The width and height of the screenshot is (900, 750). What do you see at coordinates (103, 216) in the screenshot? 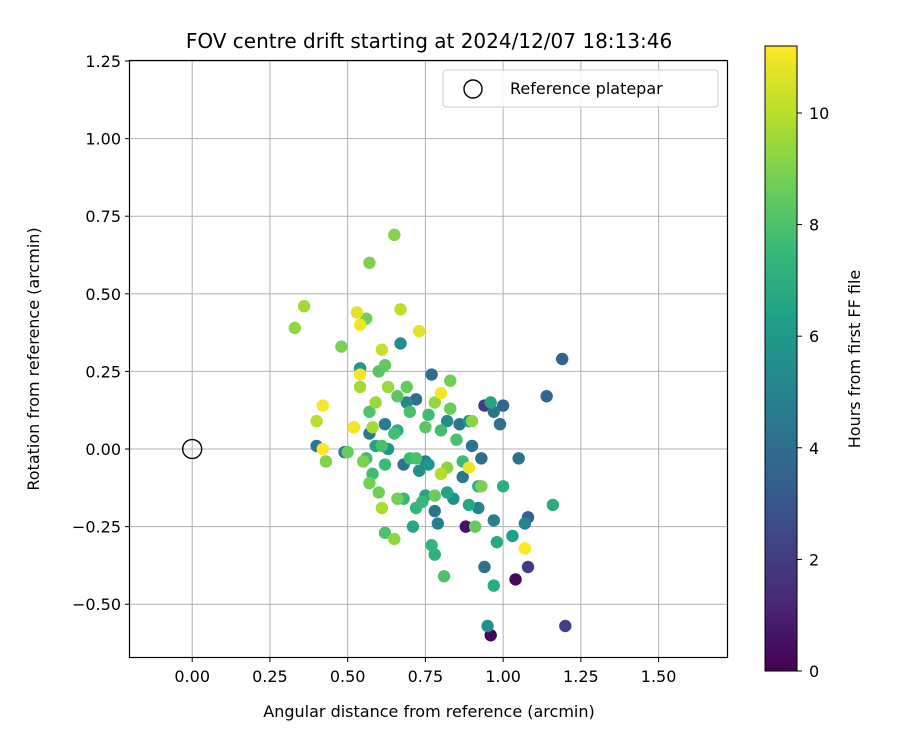
I see `y-tick-label: 0.75` at bounding box center [103, 216].